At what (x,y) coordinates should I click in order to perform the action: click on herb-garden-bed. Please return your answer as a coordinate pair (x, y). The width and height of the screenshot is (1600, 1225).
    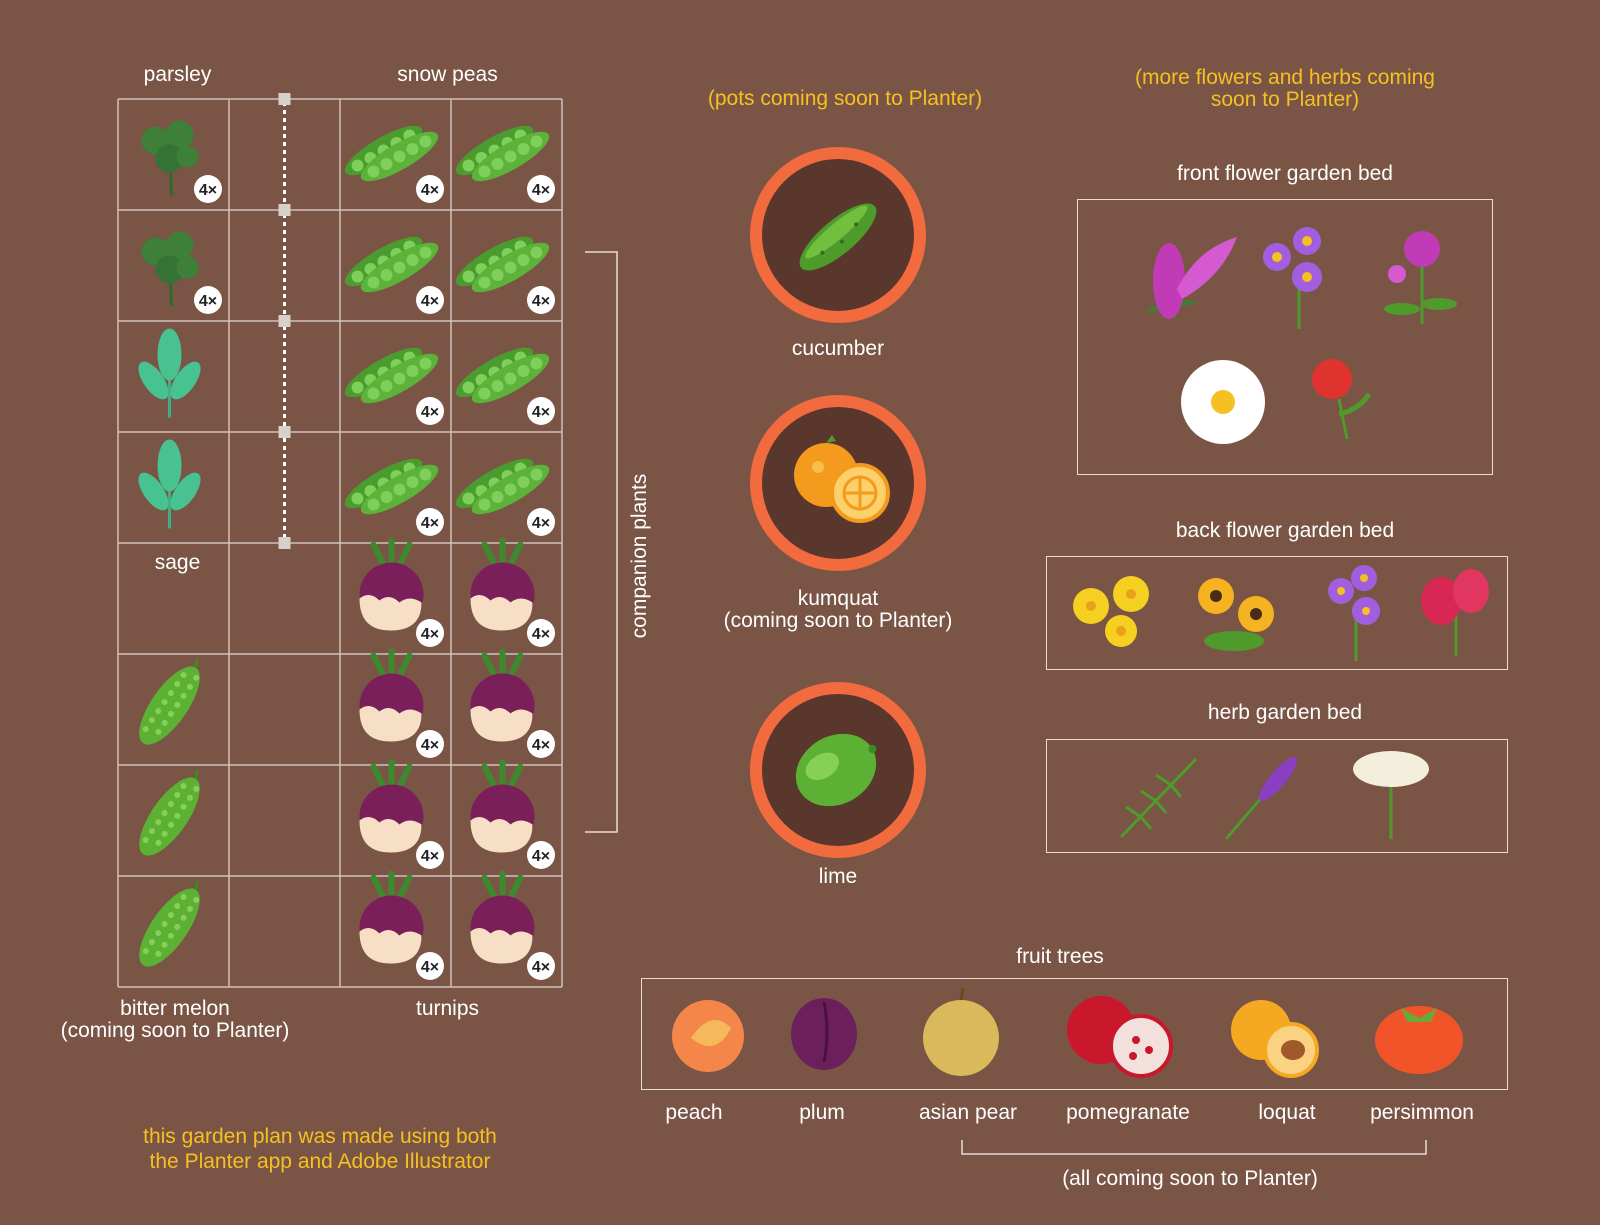
    Looking at the image, I should click on (1277, 796).